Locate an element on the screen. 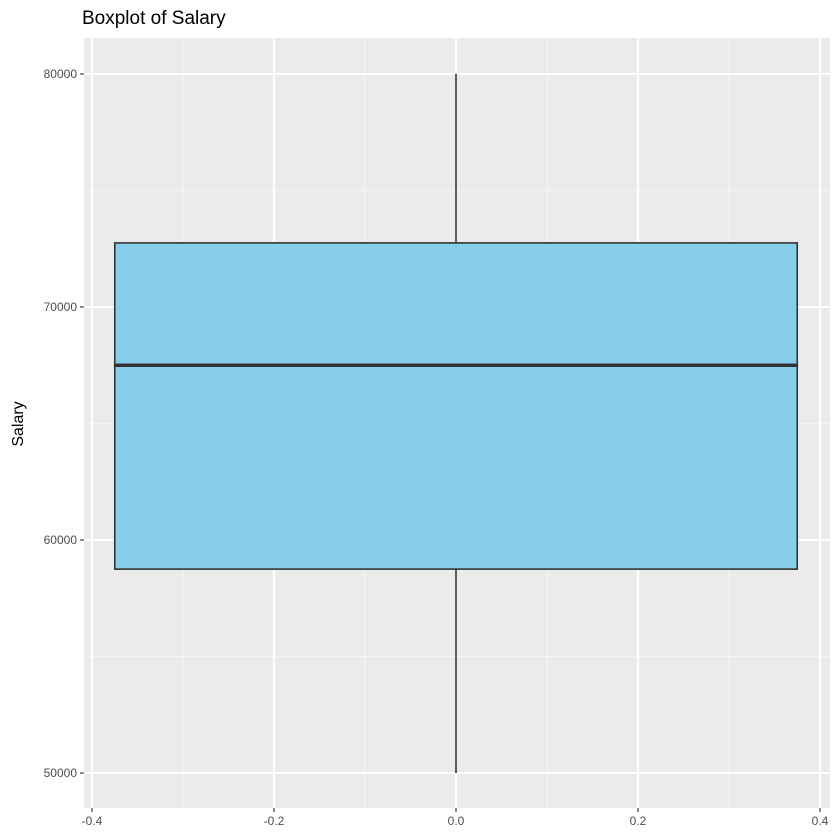  x-tick-label: -0.4 is located at coordinates (92, 821).